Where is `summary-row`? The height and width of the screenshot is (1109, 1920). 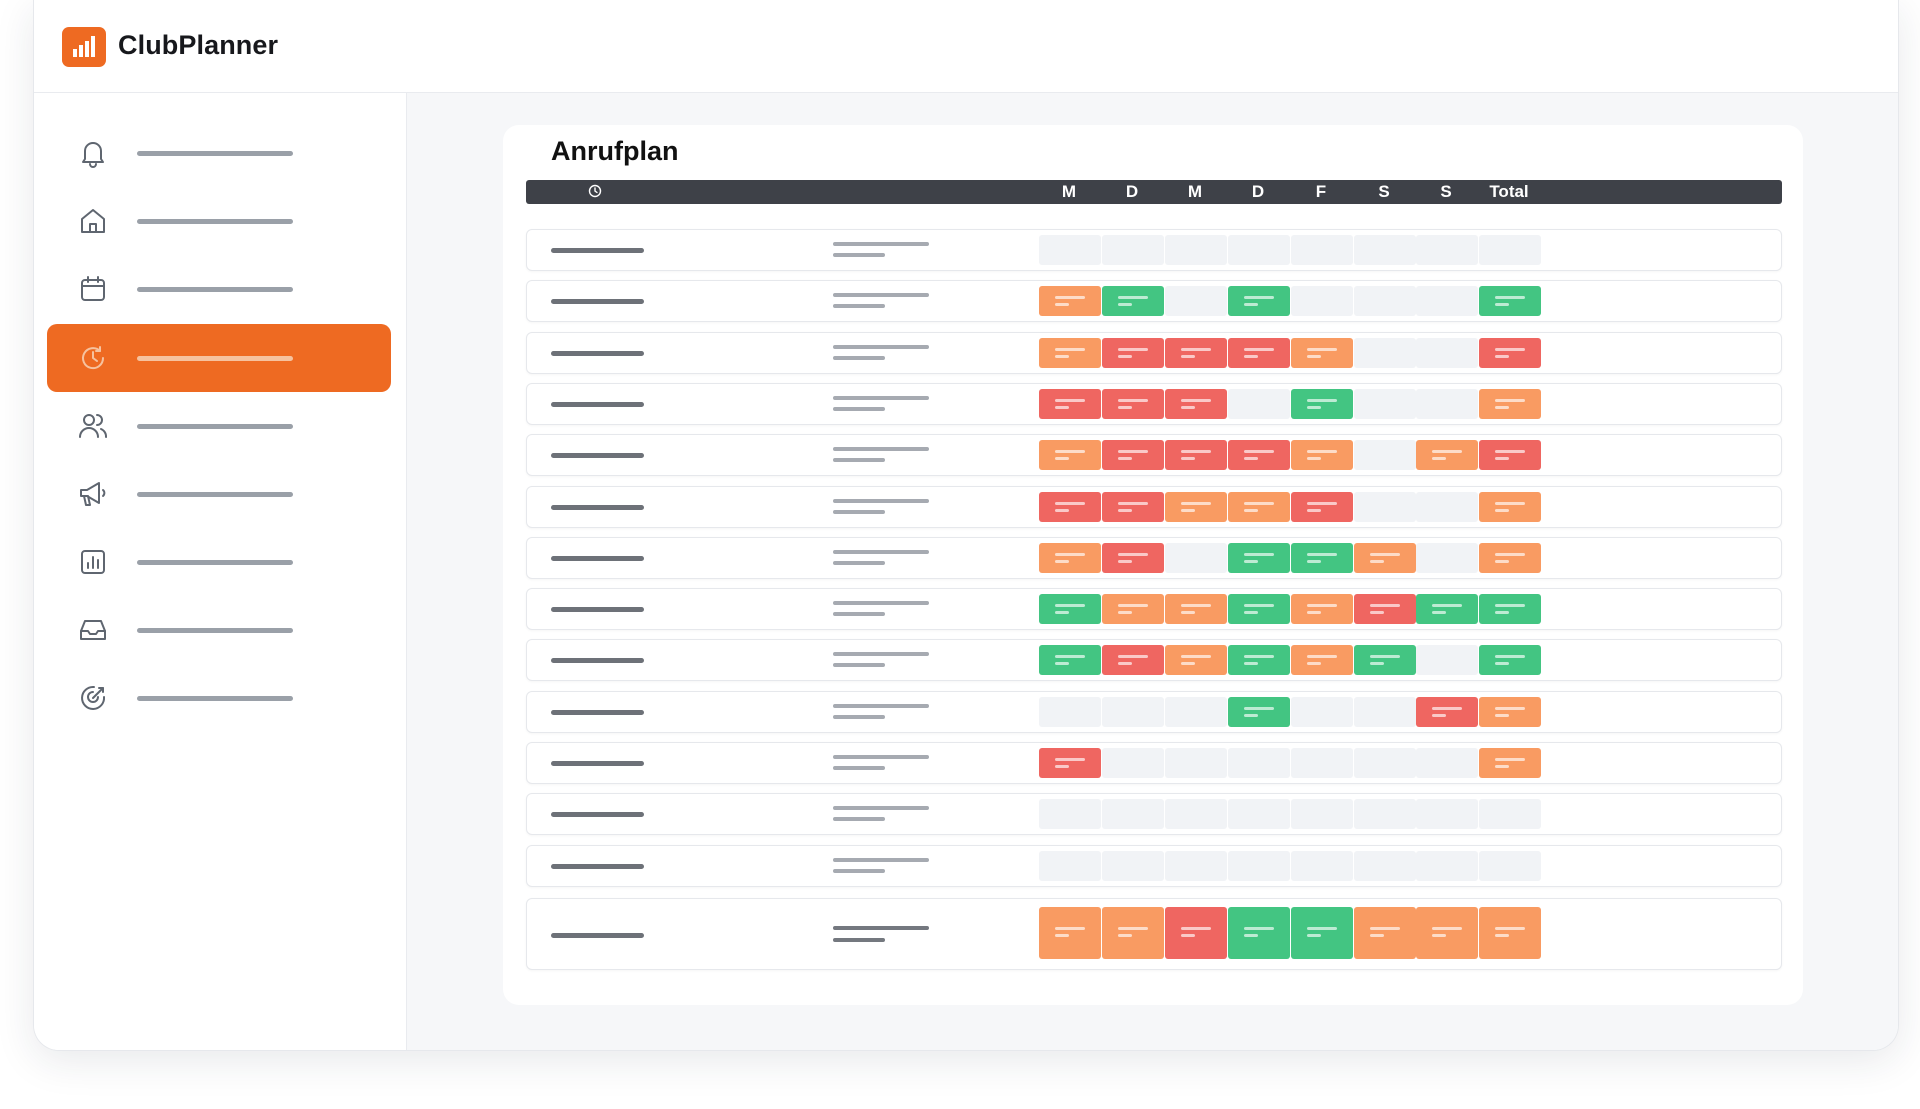 summary-row is located at coordinates (1154, 934).